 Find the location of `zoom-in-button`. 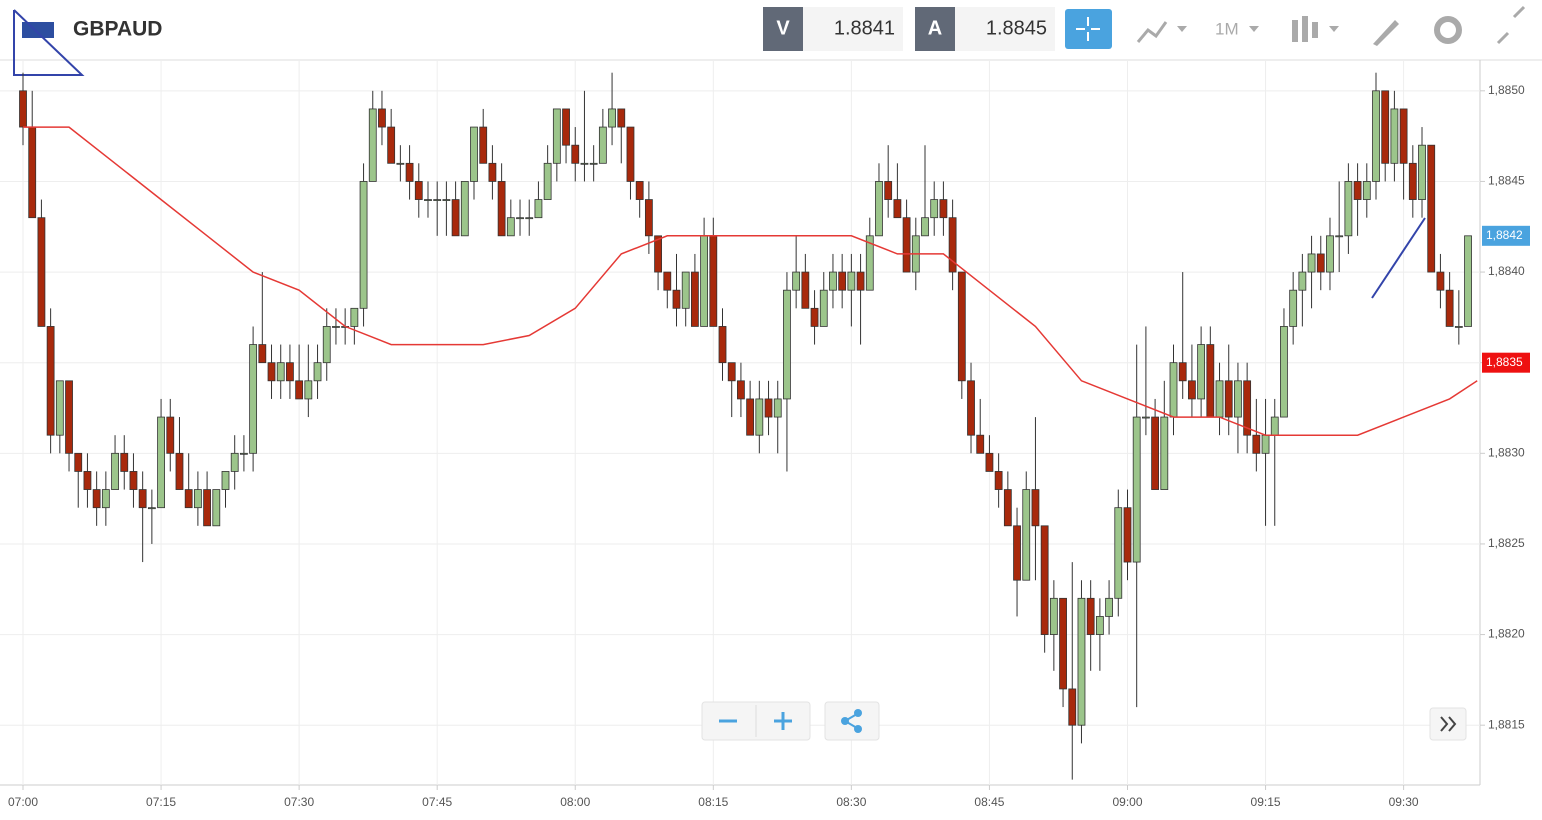

zoom-in-button is located at coordinates (783, 721).